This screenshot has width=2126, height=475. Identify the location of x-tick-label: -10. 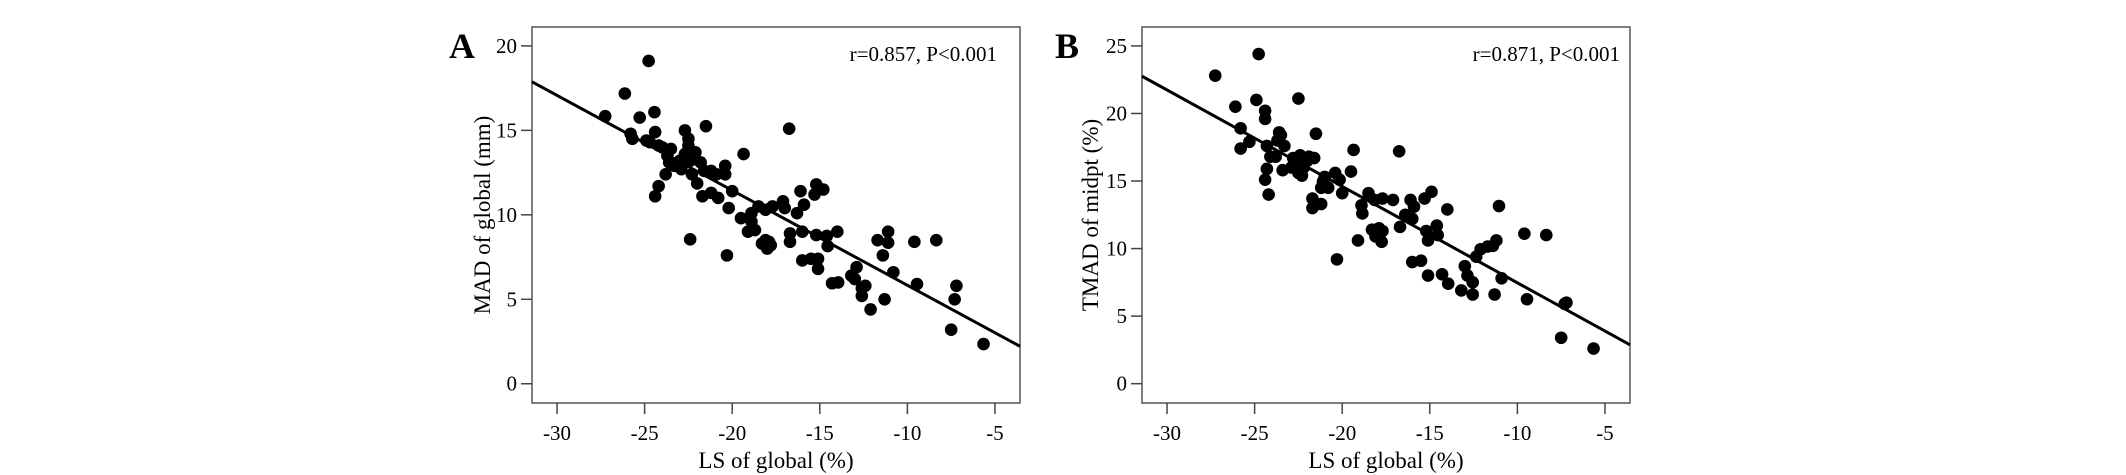
(1517, 433).